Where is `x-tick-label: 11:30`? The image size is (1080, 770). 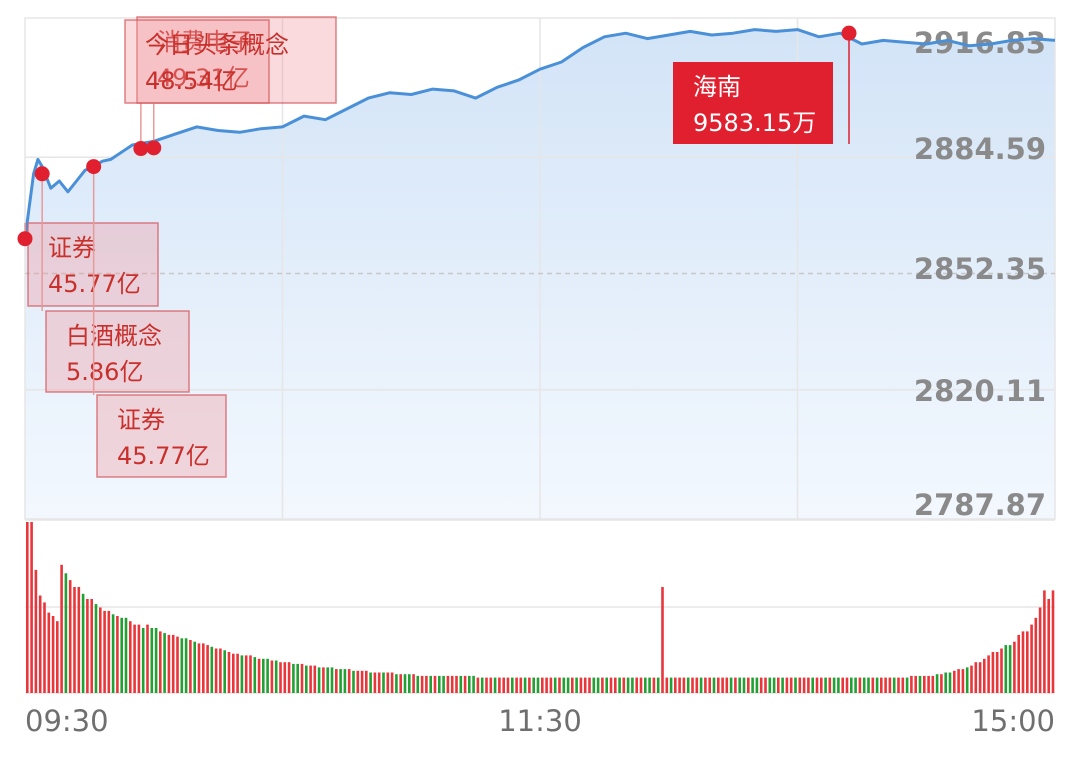 x-tick-label: 11:30 is located at coordinates (540, 721).